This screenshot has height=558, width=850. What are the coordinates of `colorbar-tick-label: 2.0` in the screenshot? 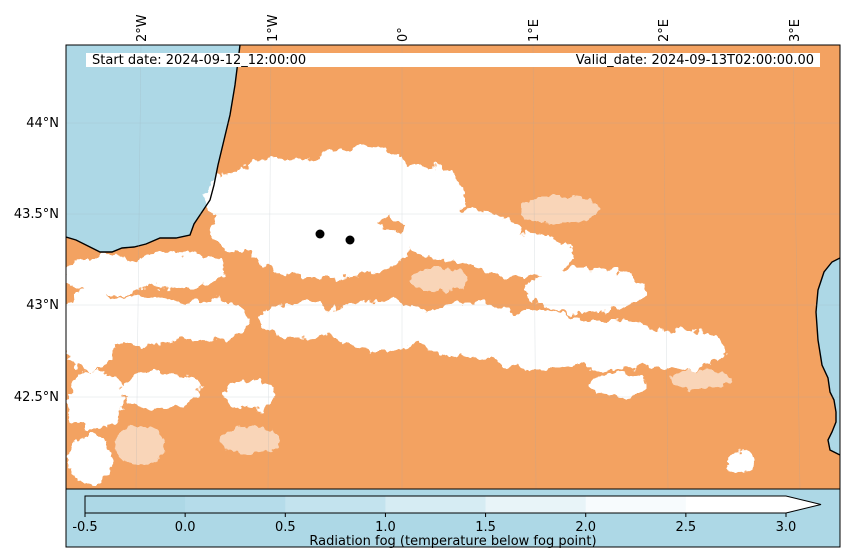 It's located at (585, 527).